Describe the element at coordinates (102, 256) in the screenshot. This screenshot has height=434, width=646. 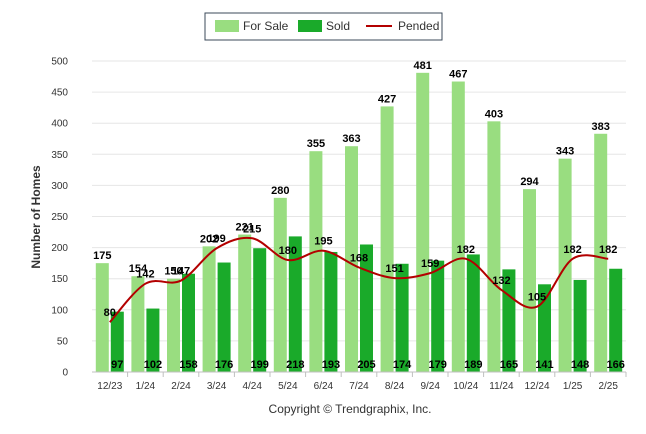
I see `label-for-sale-12-23: 175` at that location.